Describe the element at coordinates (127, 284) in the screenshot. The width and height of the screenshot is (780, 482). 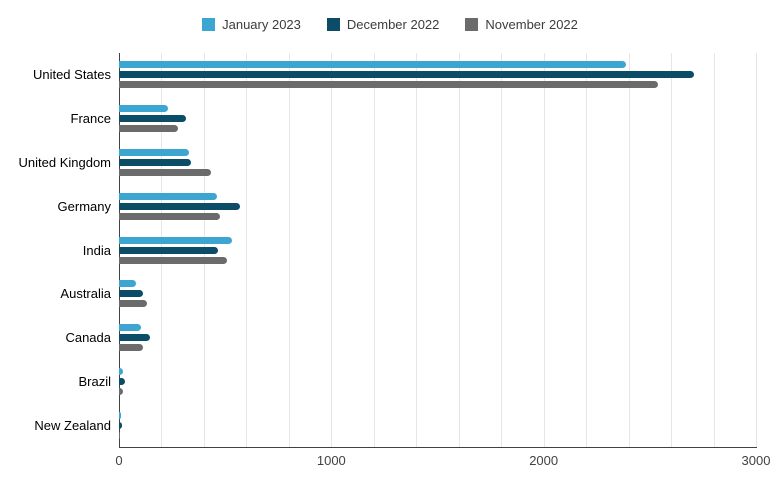
I see `bar-january-2023-australia` at that location.